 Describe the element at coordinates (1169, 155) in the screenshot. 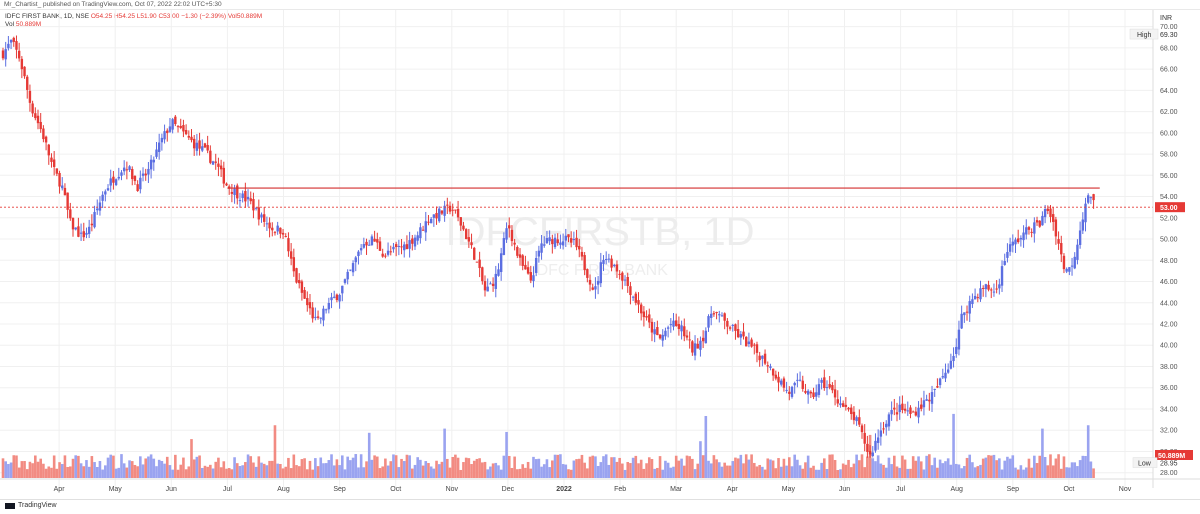

I see `price-tick-label: 58.00` at that location.